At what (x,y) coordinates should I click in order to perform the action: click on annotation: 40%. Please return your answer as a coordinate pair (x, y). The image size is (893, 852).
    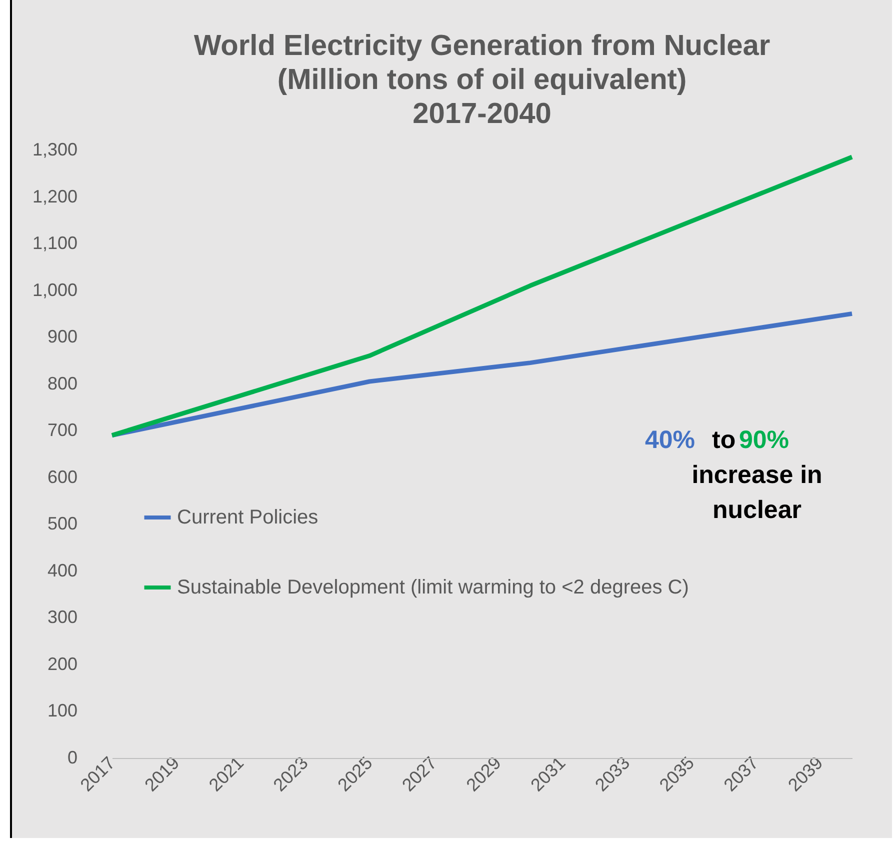
    Looking at the image, I should click on (670, 440).